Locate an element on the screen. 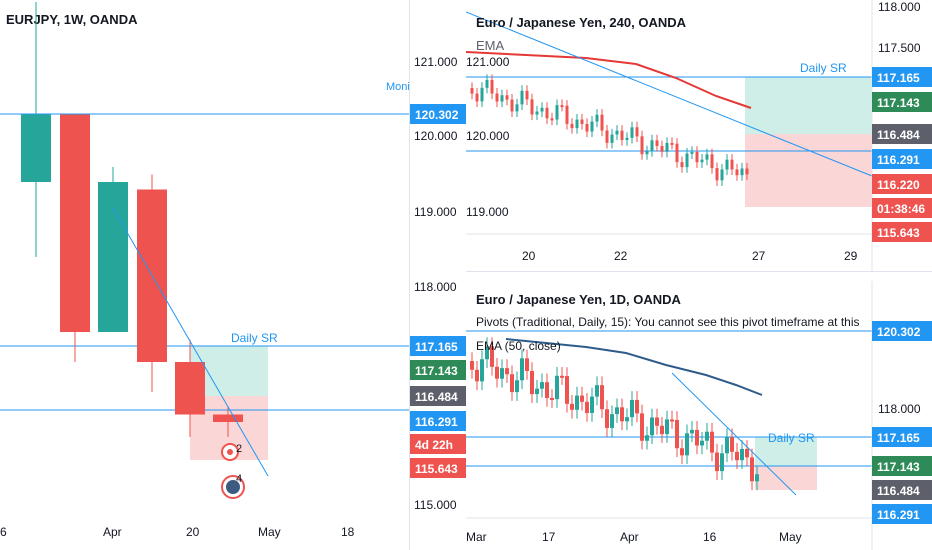 The height and width of the screenshot is (550, 932). y-tick-left: 120.000 is located at coordinates (488, 136).